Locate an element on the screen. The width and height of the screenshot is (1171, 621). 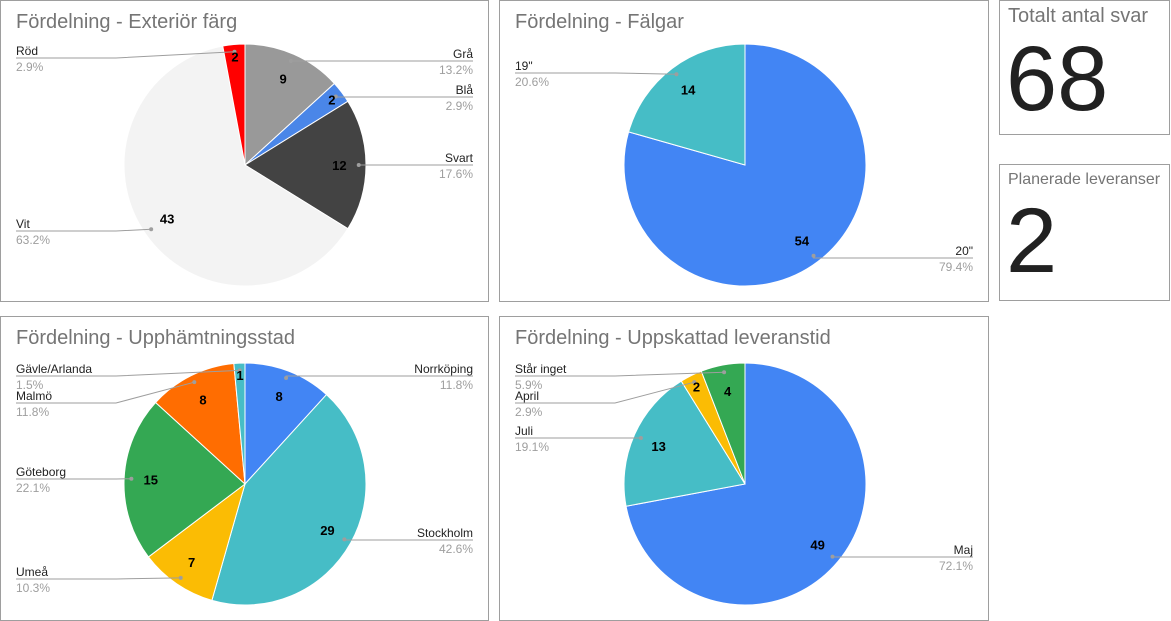
slice-name-label: Umeå is located at coordinates (32, 572).